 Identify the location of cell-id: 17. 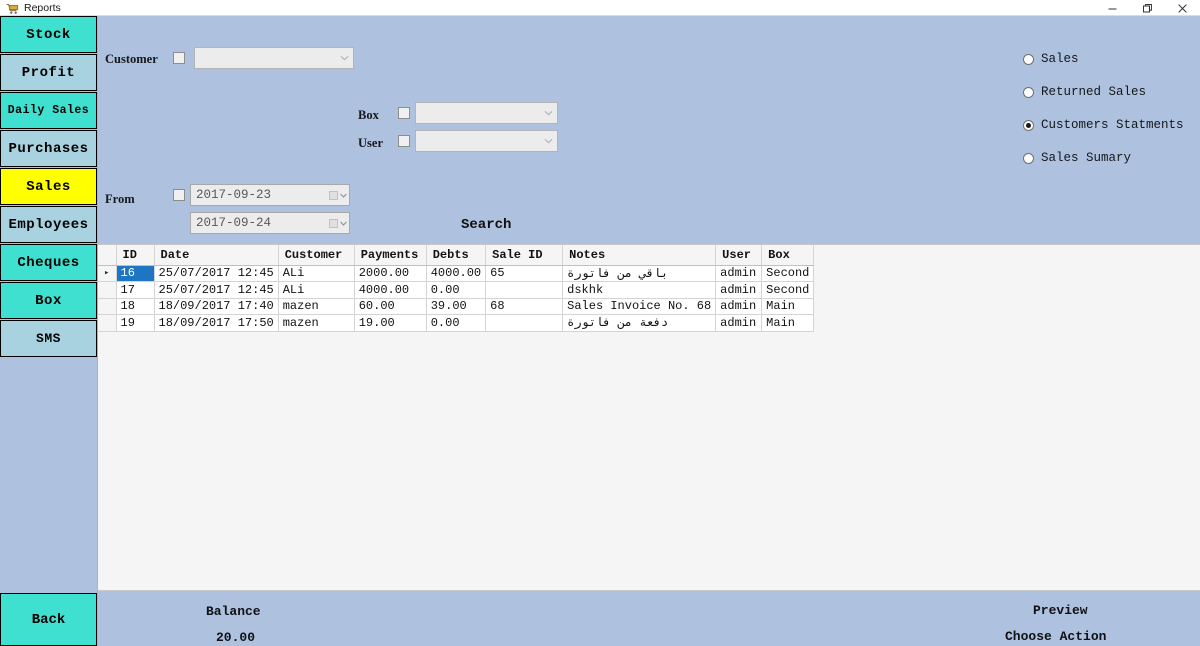
(135, 290).